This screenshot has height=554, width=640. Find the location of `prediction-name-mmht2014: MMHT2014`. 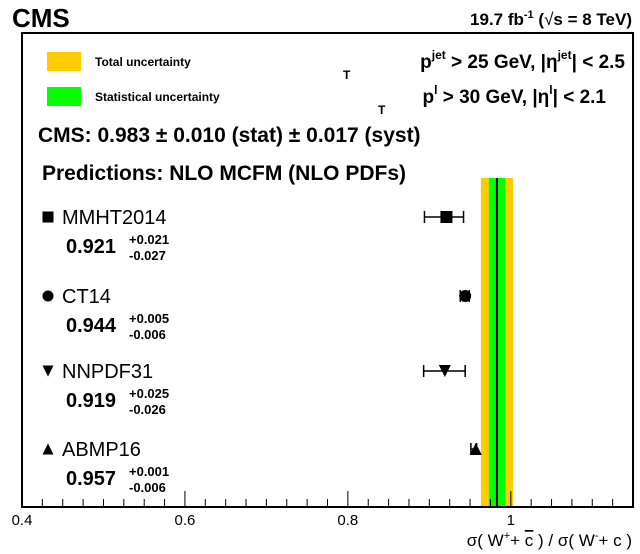

prediction-name-mmht2014: MMHT2014 is located at coordinates (114, 218).